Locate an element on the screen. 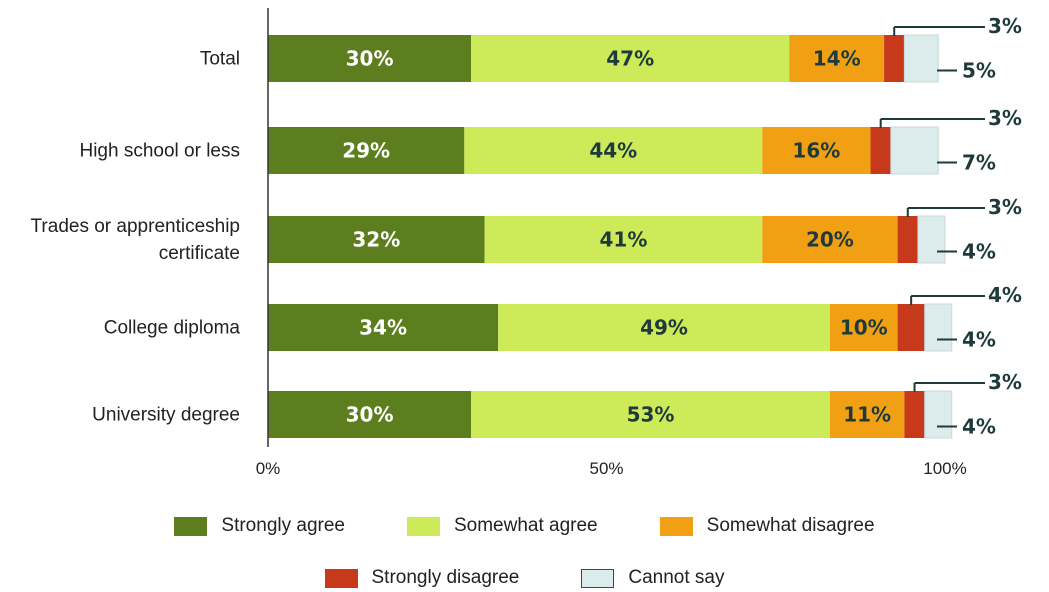 Image resolution: width=1049 pixels, height=592 pixels. bar-strongly-agree-trades-or-apprenticeship-certificate is located at coordinates (376, 239).